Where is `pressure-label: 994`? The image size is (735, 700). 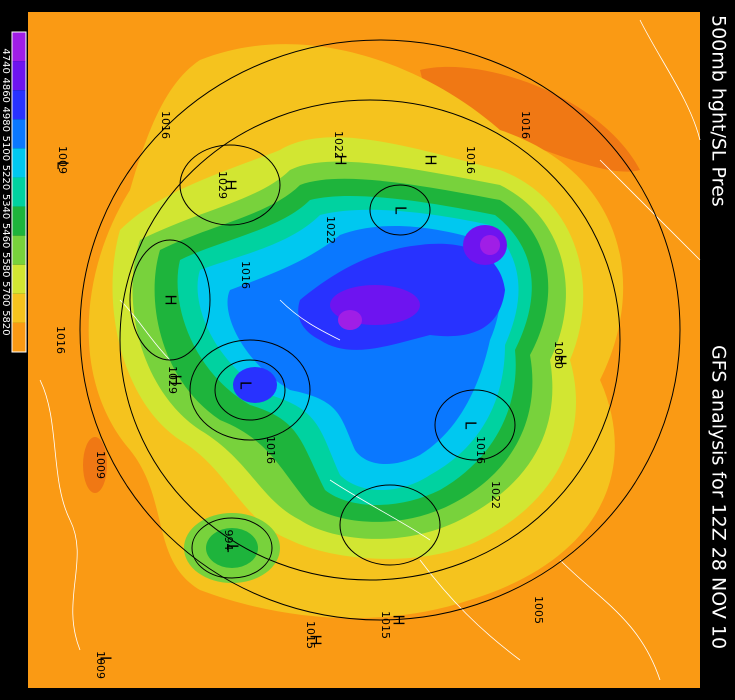
pressure-label: 994 is located at coordinates (228, 540).